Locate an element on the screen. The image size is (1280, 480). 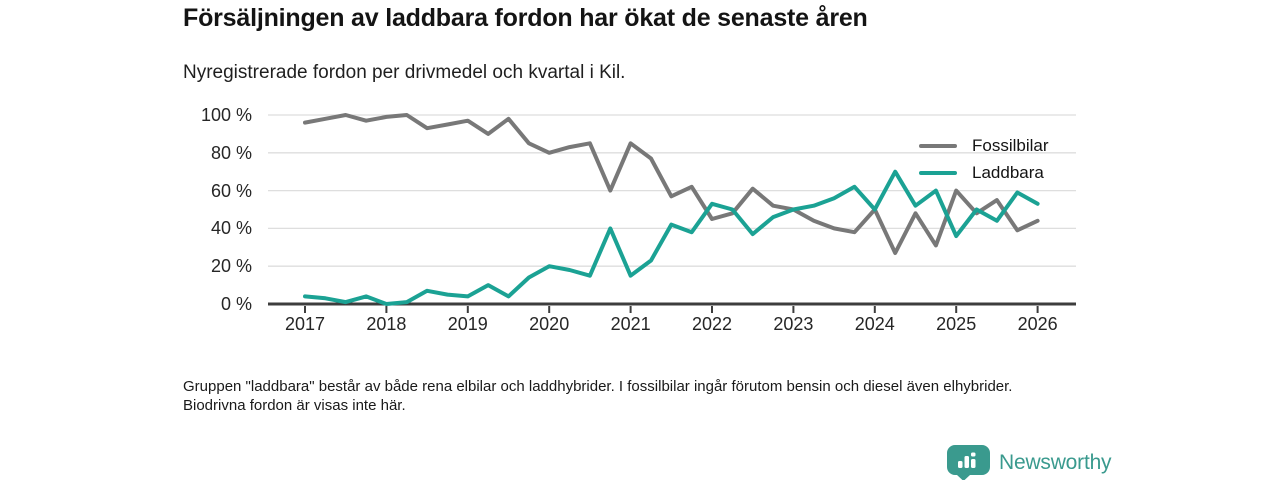
fossilbilar-line-swatch is located at coordinates (938, 145).